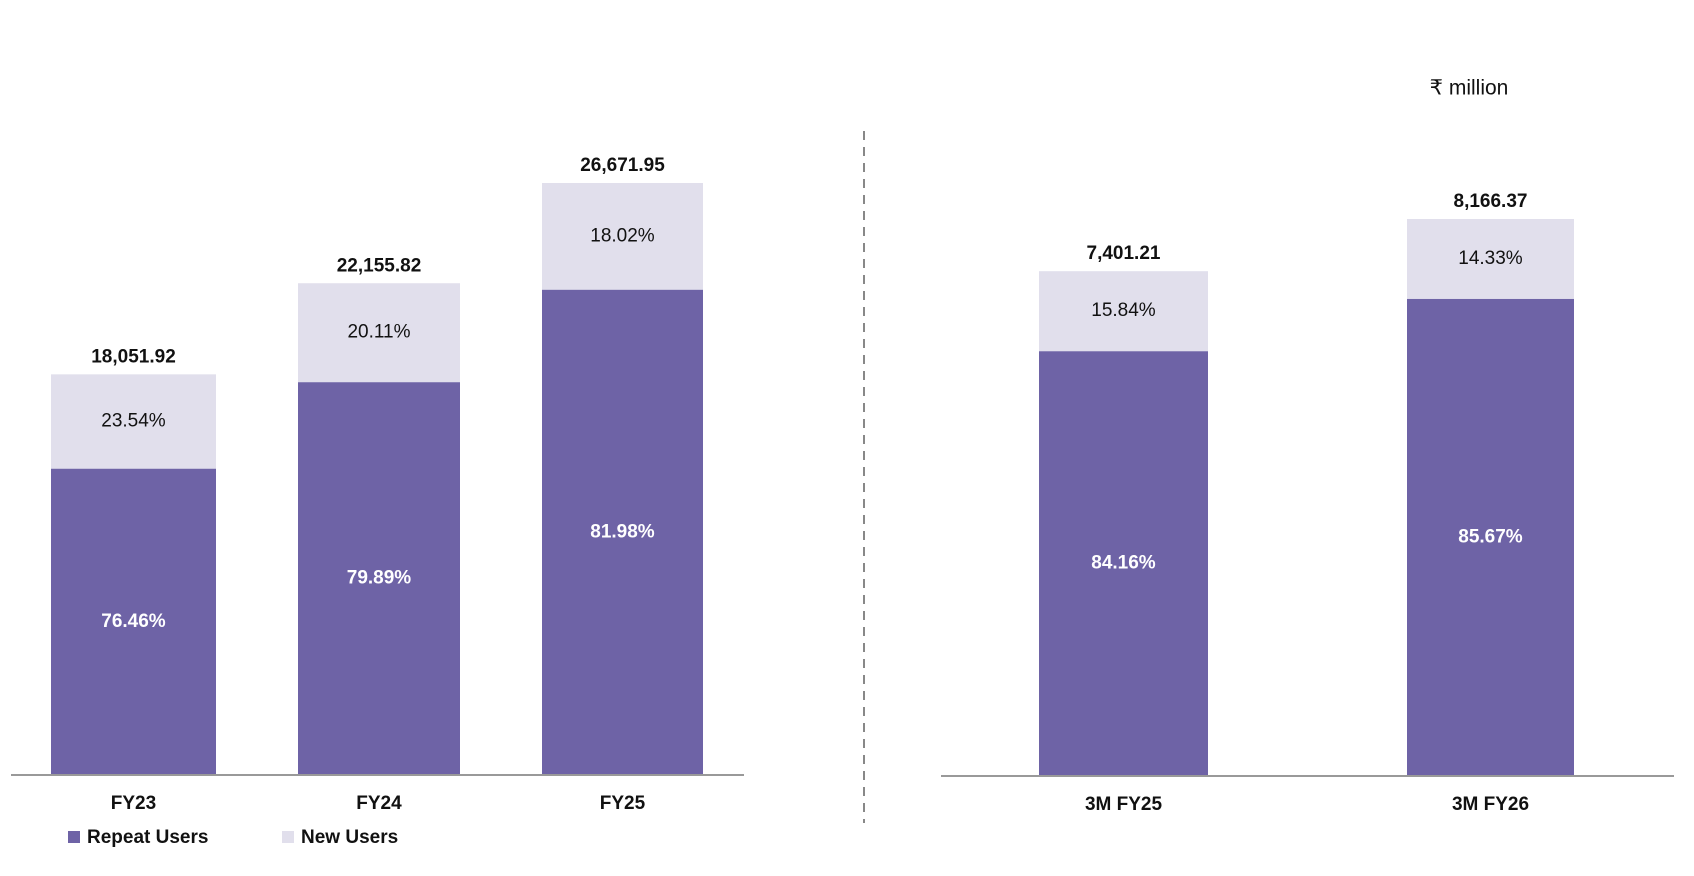 The image size is (1694, 876). What do you see at coordinates (133, 356) in the screenshot?
I see `total-label: 18,051.92` at bounding box center [133, 356].